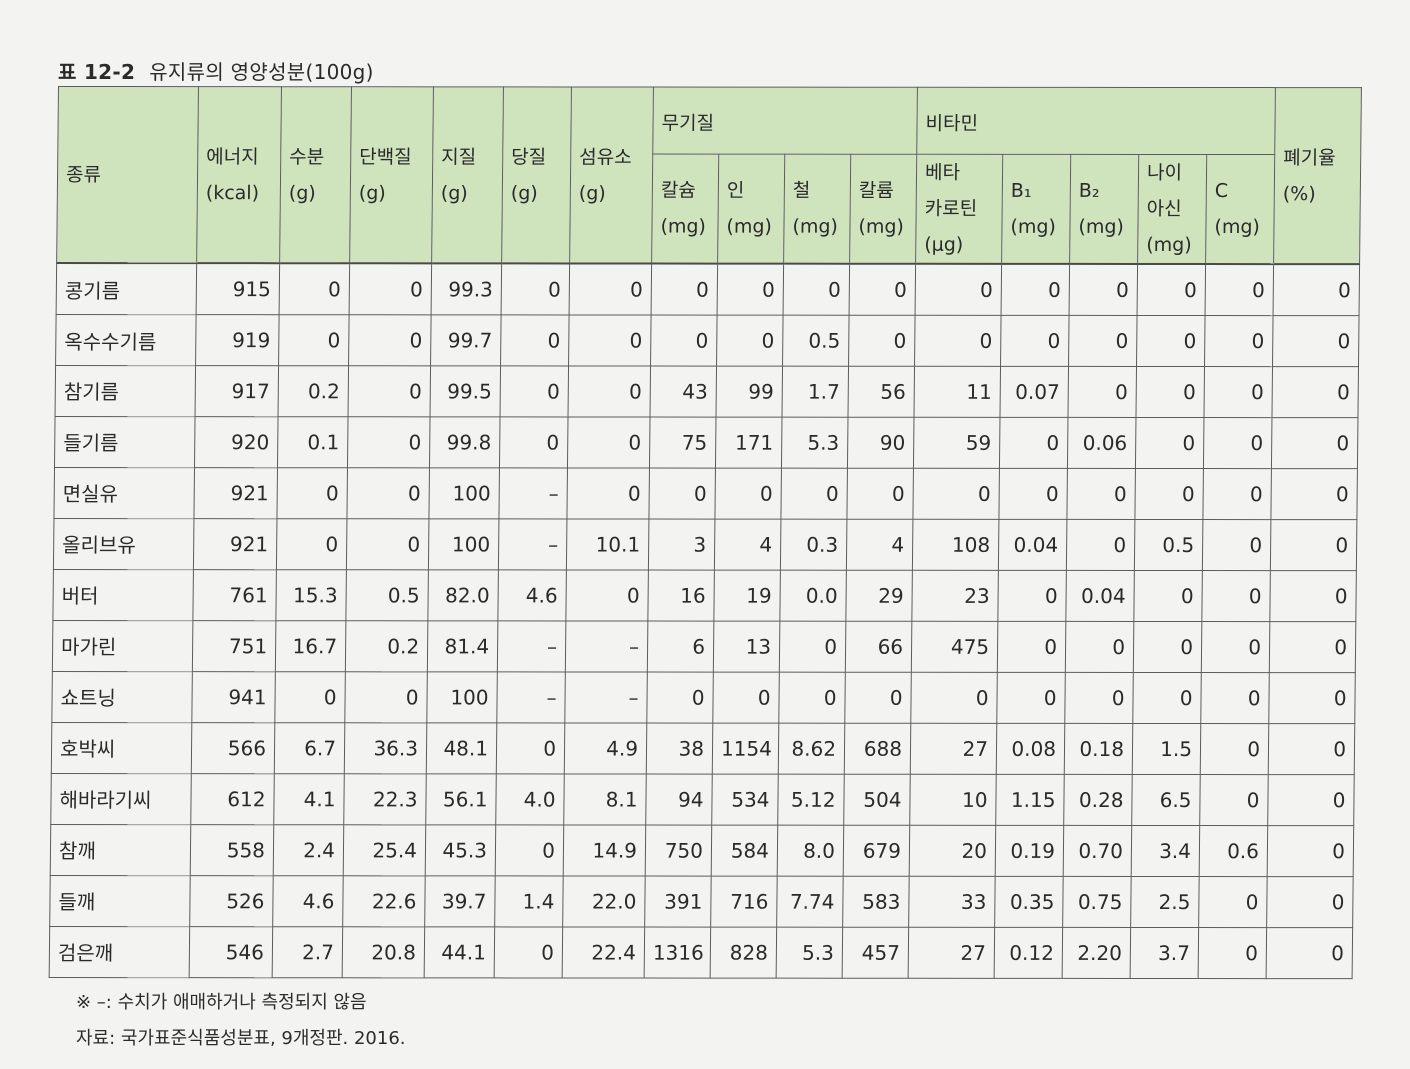 The height and width of the screenshot is (1069, 1410). Describe the element at coordinates (747, 545) in the screenshot. I see `table-cell: 4` at that location.